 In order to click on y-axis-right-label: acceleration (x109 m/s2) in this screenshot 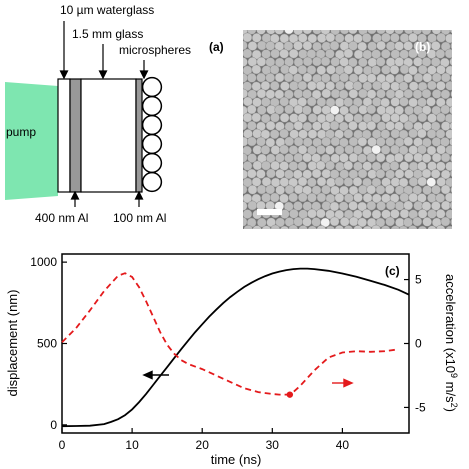, I will do `click(451, 343)`.